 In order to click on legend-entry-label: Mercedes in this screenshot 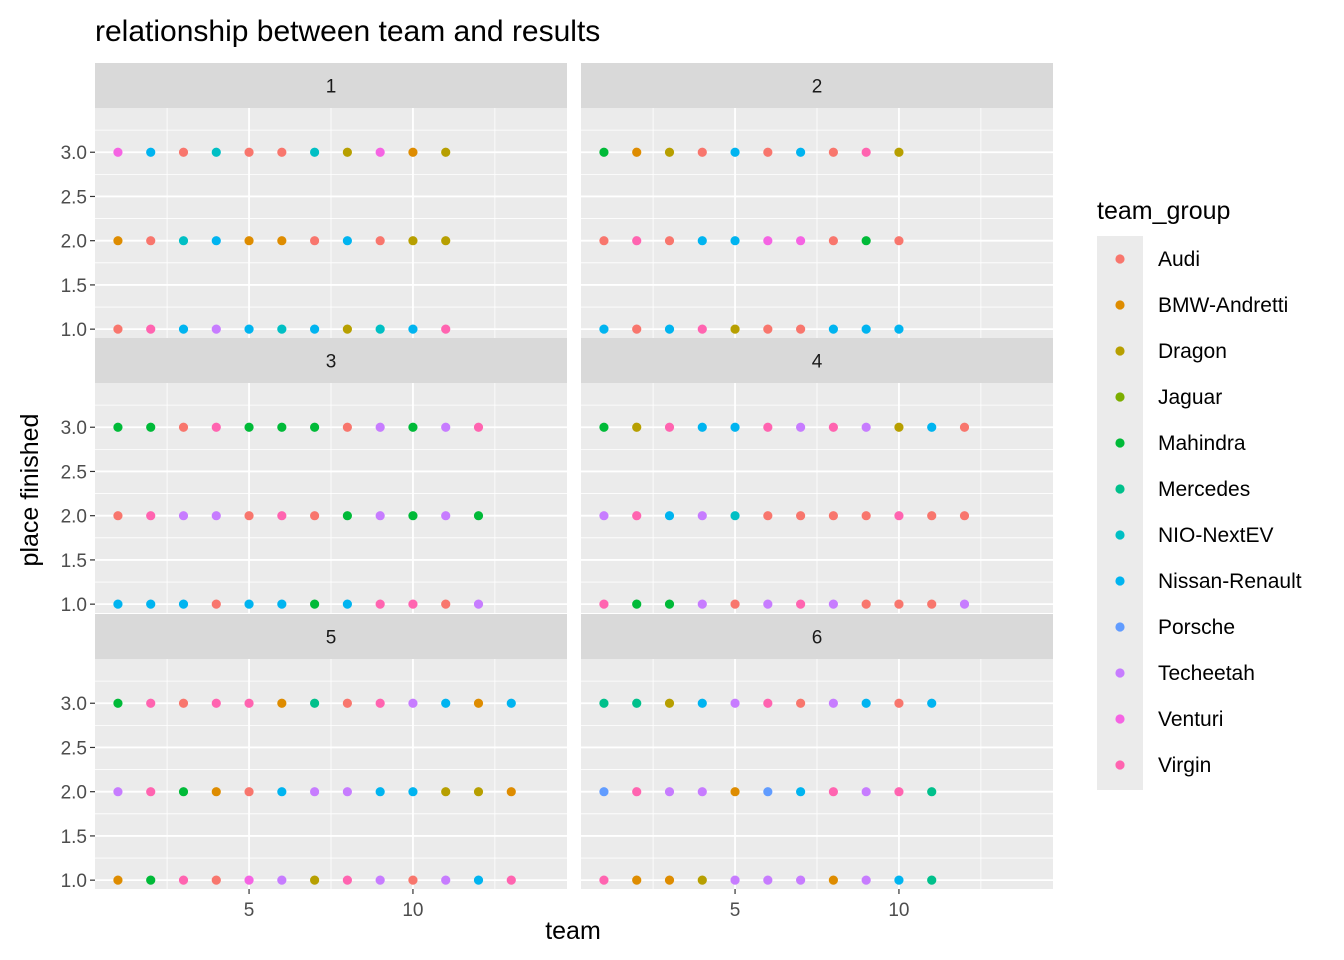, I will do `click(1204, 489)`.